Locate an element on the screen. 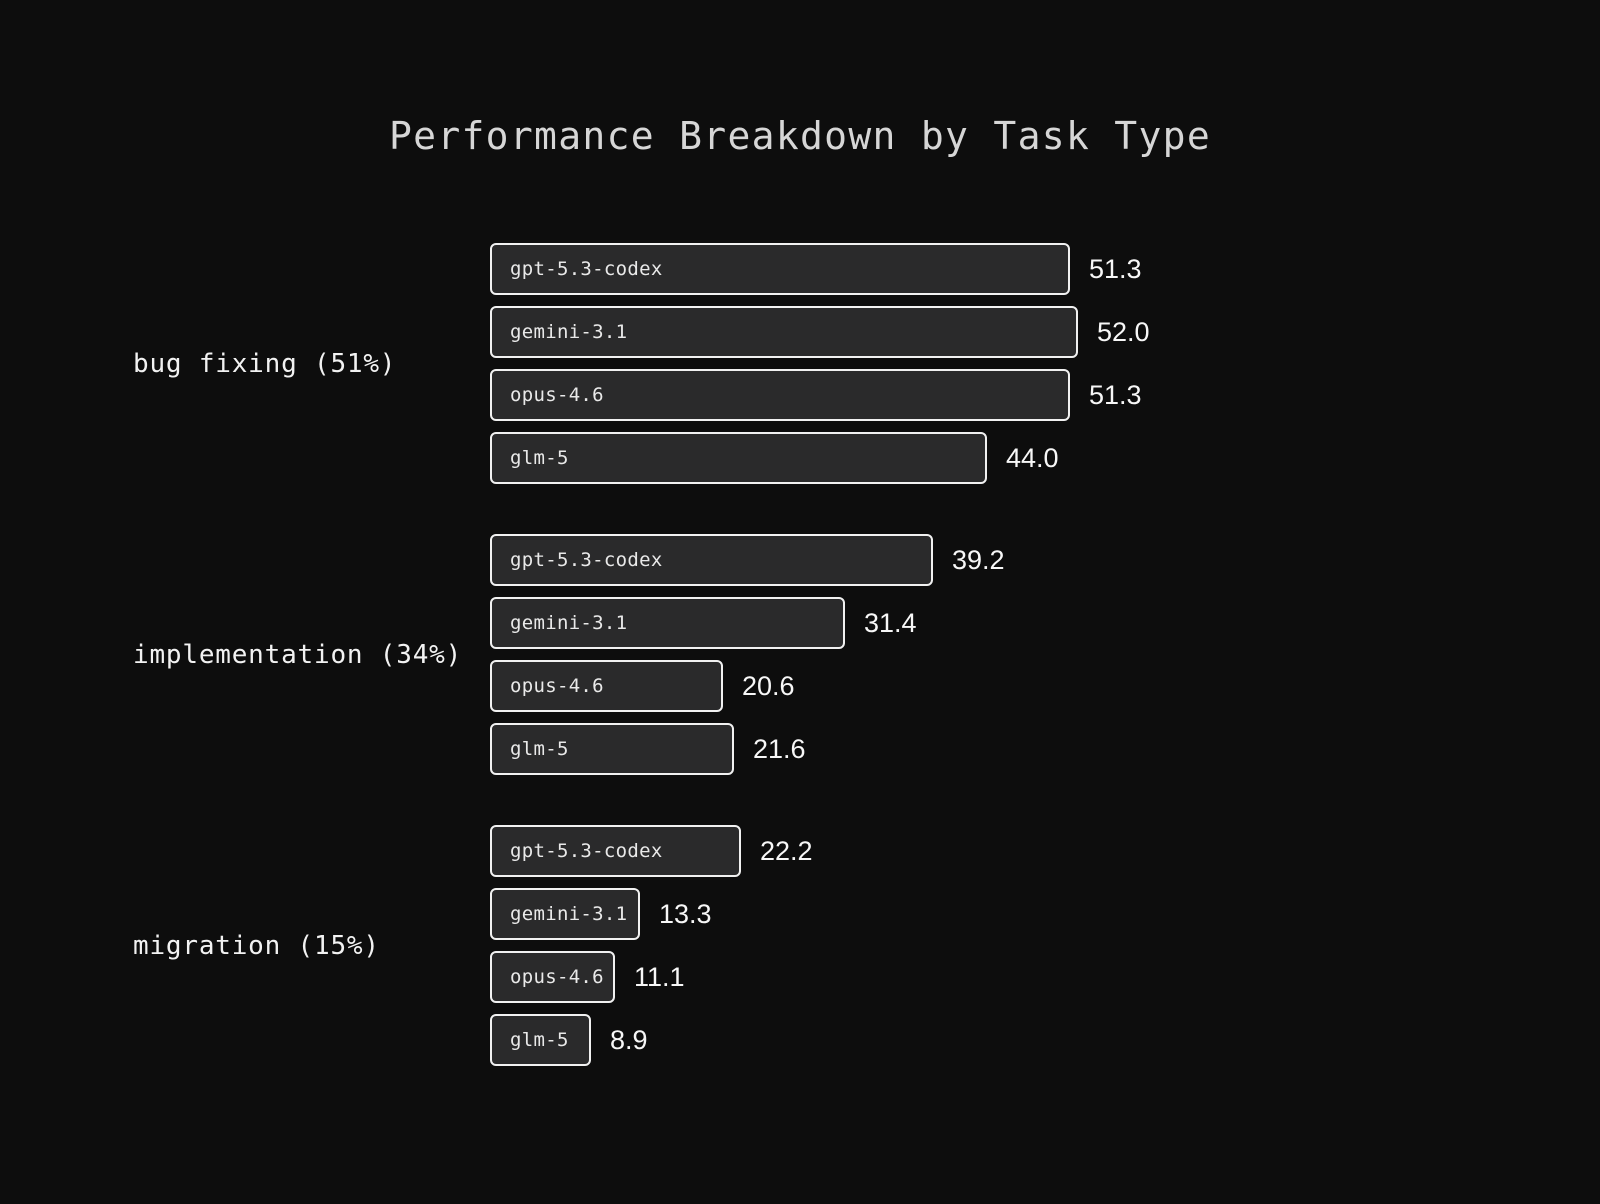 Image resolution: width=1600 pixels, height=1204 pixels. bar-row: opus-4.6 11.1 is located at coordinates (587, 977).